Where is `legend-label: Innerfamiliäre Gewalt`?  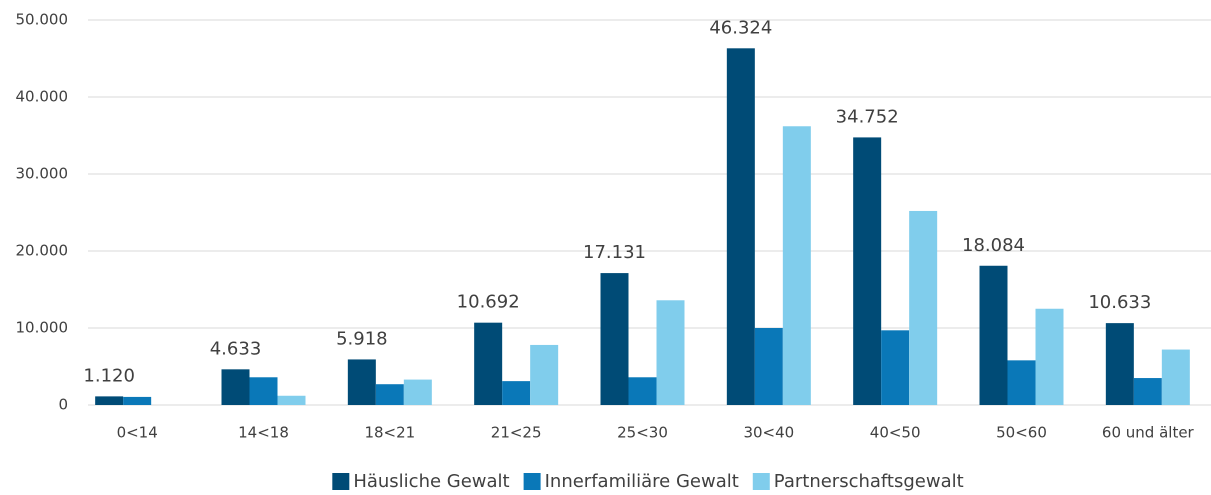
legend-label: Innerfamiliäre Gewalt is located at coordinates (642, 481).